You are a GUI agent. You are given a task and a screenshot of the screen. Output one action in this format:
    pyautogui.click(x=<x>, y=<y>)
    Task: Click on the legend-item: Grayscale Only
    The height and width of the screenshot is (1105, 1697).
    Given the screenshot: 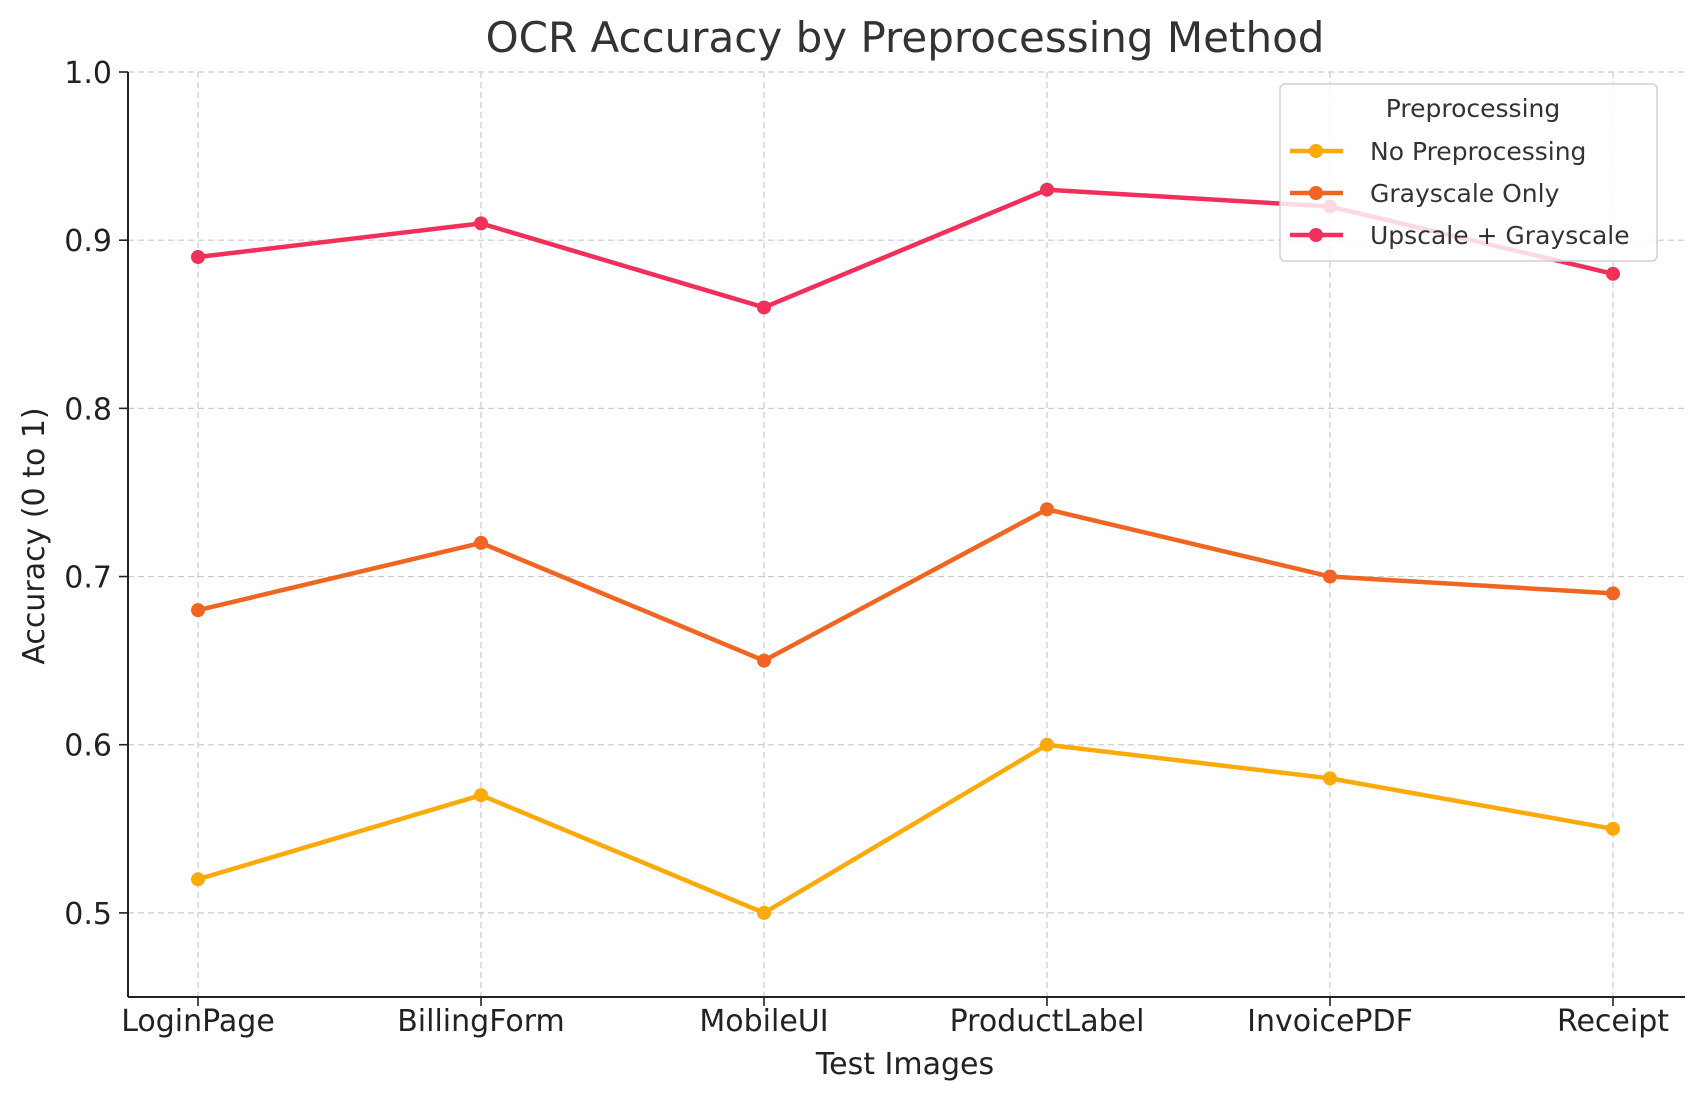 What is the action you would take?
    pyautogui.click(x=1425, y=193)
    